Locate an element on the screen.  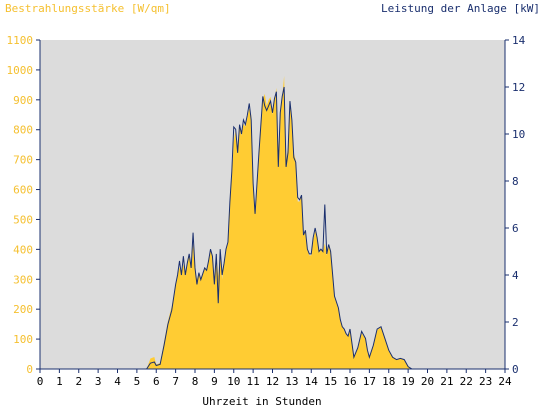
right-tick-label: 4 is located at coordinates (515, 275).